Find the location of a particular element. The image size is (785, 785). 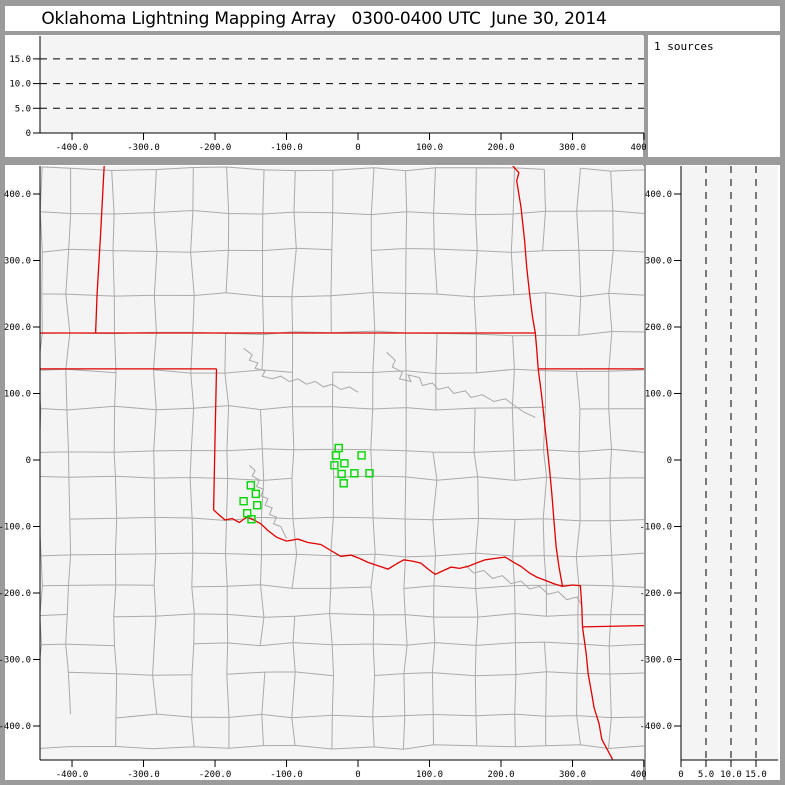

sources-count-label: 1 sources is located at coordinates (684, 46).